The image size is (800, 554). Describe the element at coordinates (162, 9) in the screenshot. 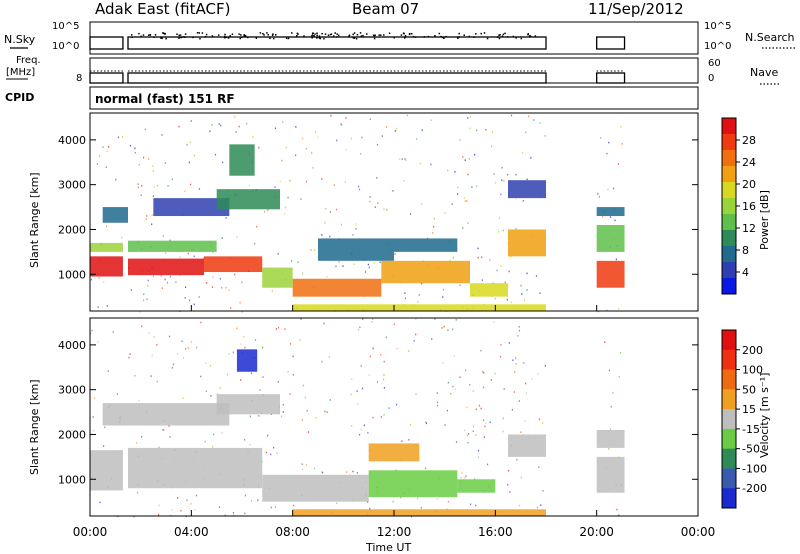

I see `station-title: Adak East (fitACF)` at that location.